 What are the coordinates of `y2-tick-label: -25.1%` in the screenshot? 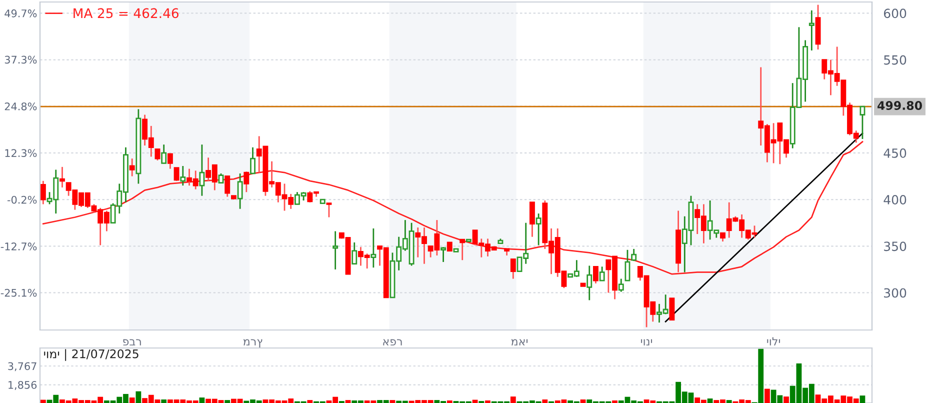 It's located at (18, 292).